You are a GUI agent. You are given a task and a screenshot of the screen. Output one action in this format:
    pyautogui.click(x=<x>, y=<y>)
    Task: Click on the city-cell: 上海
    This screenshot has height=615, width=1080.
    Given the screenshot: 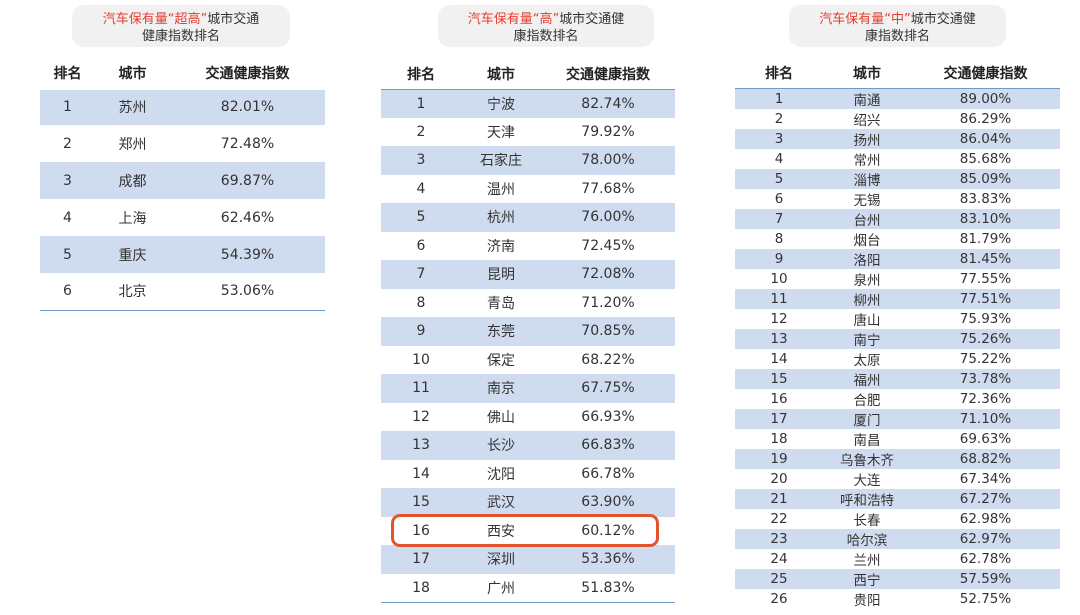 What is the action you would take?
    pyautogui.click(x=132, y=218)
    